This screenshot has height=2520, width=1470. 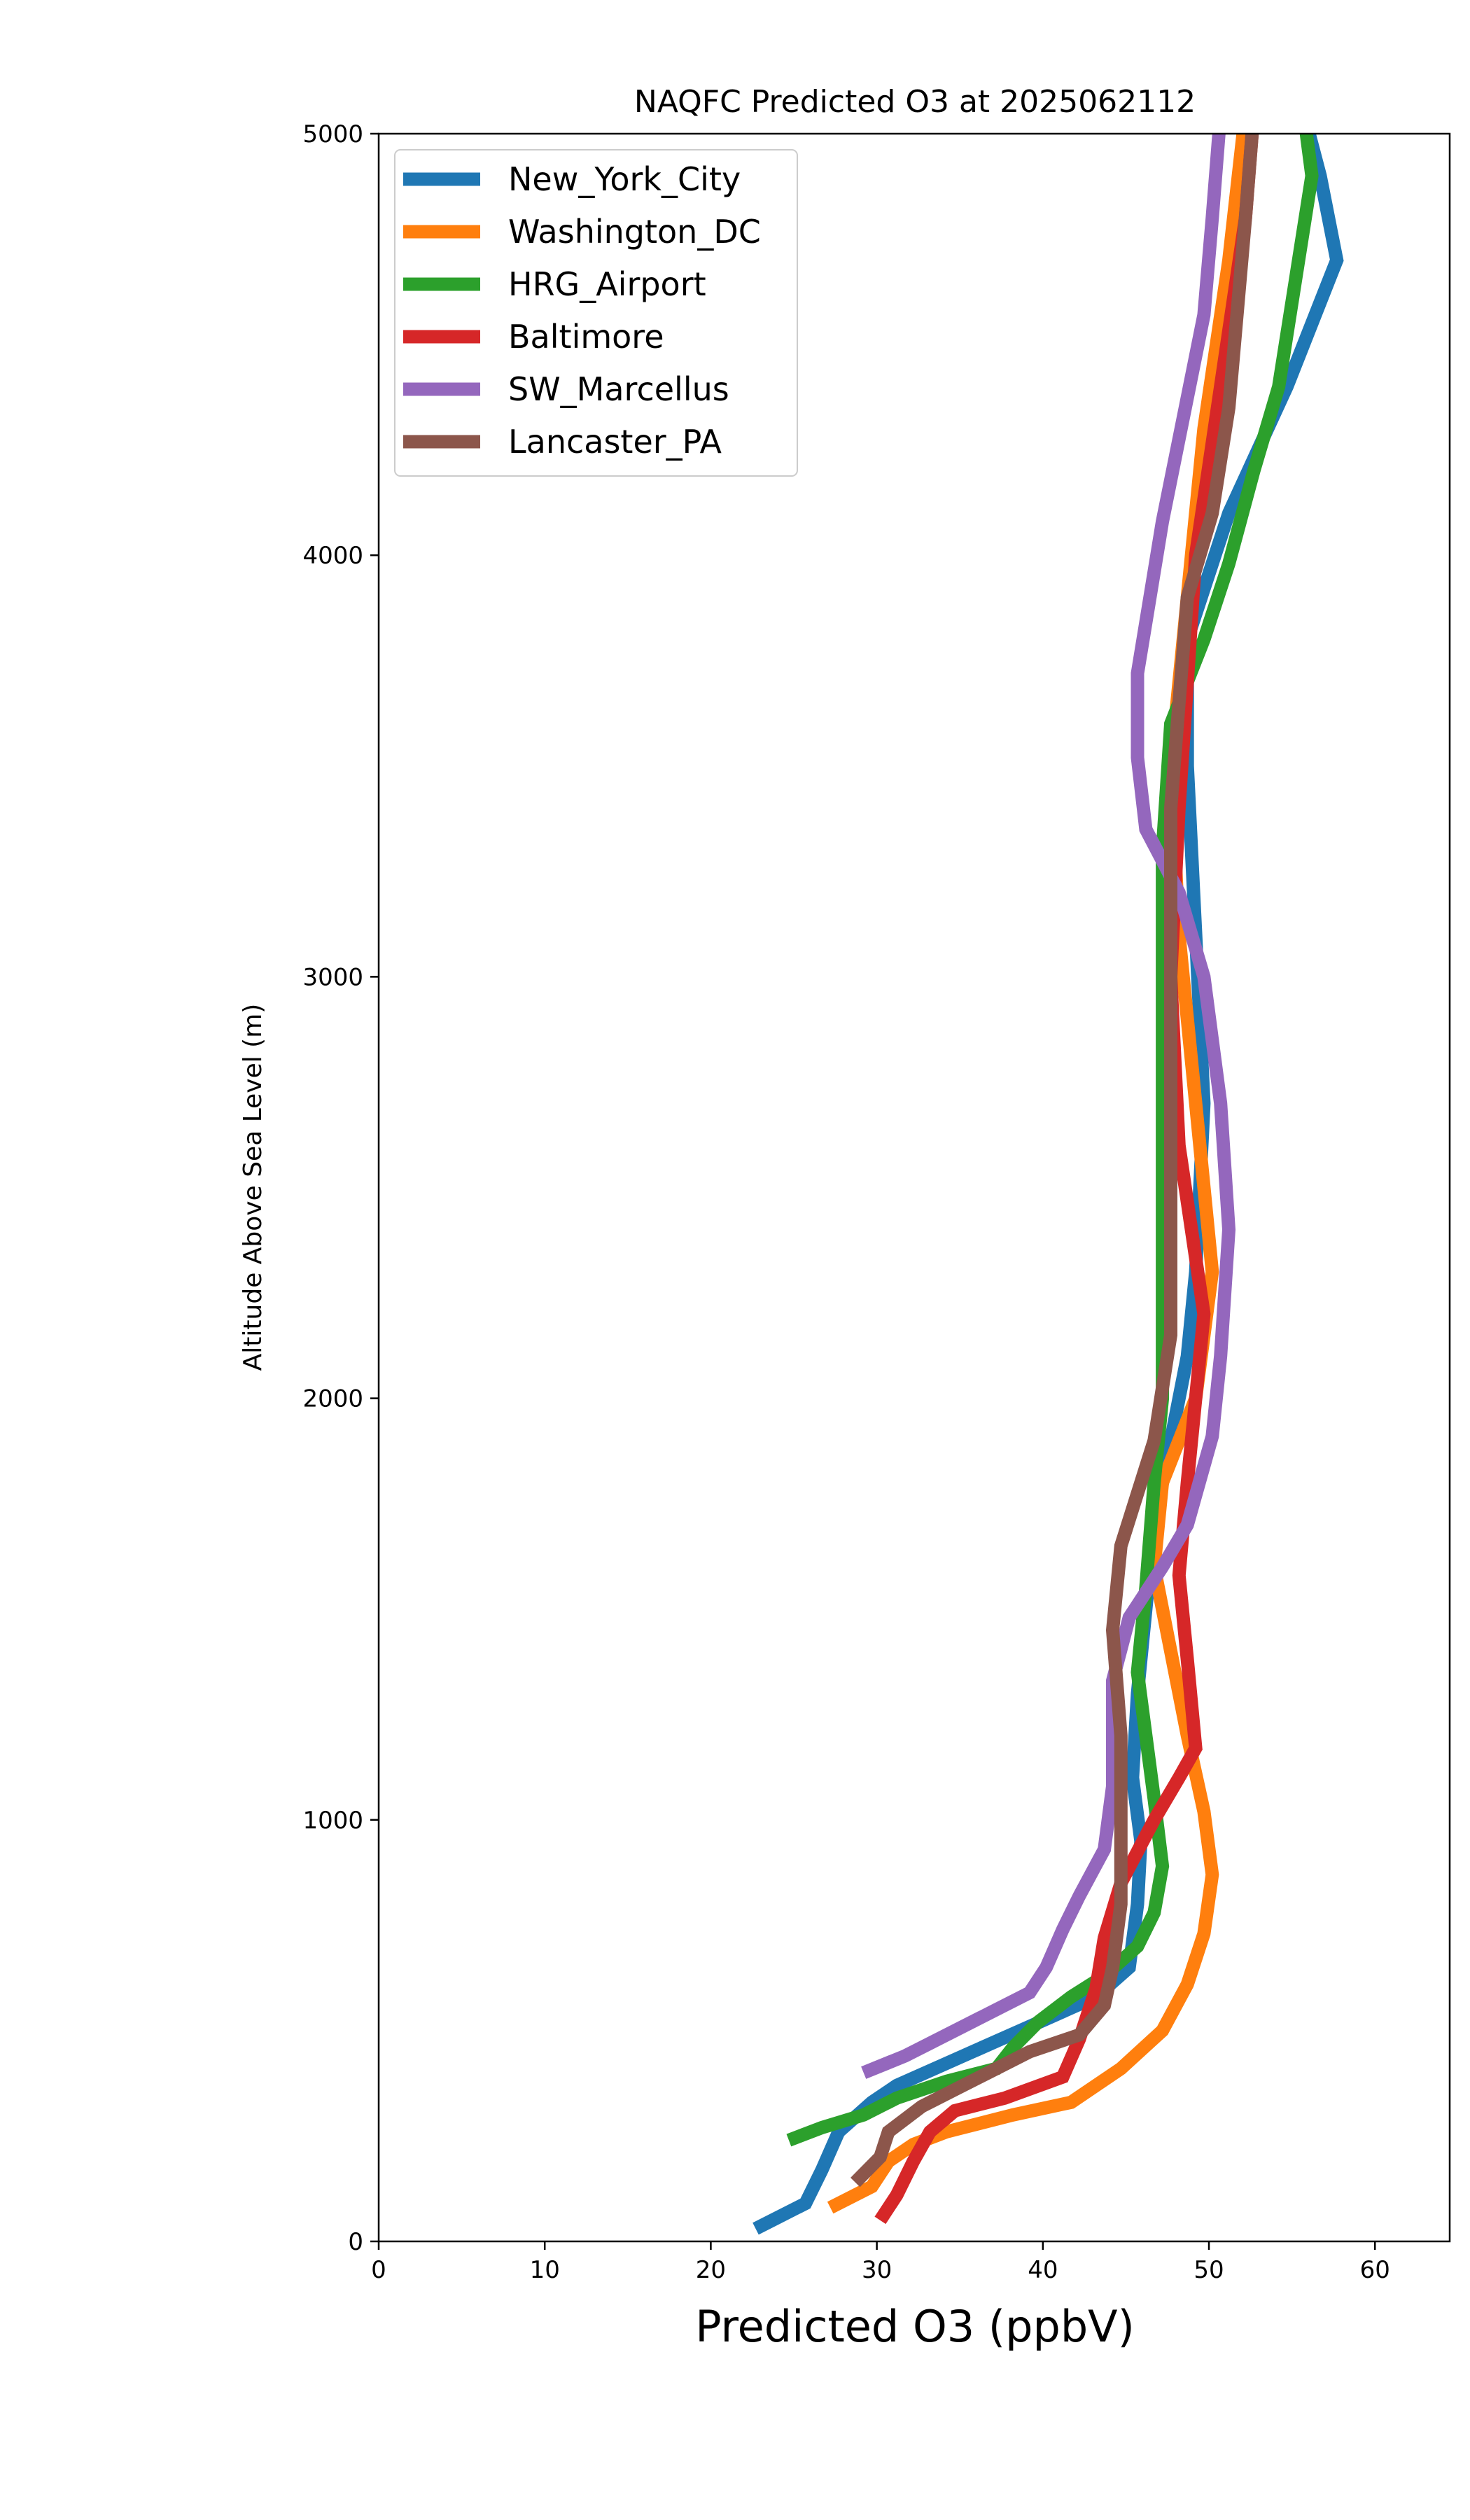 I want to click on x-axis-label: Predicted O3 (ppbV), so click(x=915, y=2326).